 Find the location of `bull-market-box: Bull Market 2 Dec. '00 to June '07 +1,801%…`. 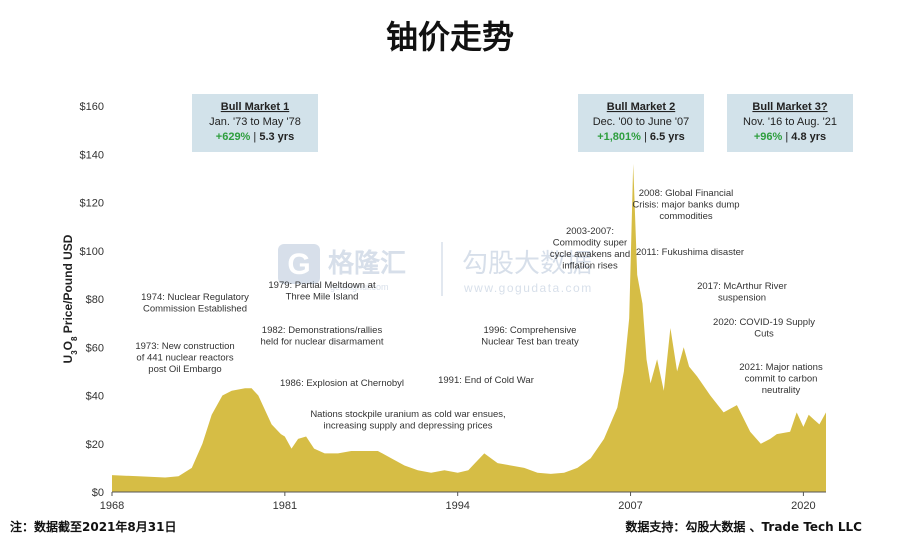

bull-market-box: Bull Market 2 Dec. '00 to June '07 +1,801%… is located at coordinates (641, 123).